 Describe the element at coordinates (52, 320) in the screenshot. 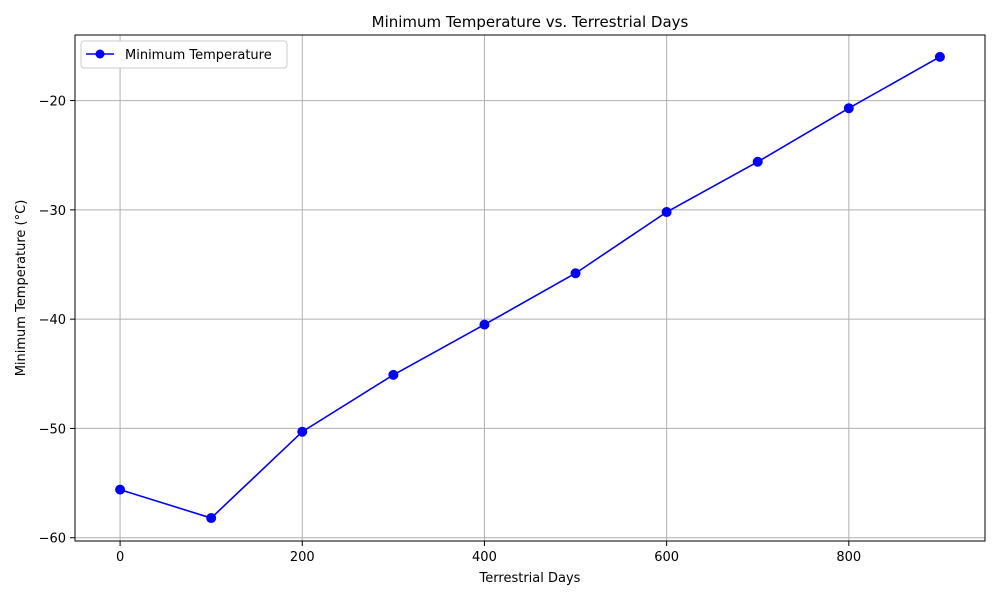

I see `y-tick-label: −40` at that location.